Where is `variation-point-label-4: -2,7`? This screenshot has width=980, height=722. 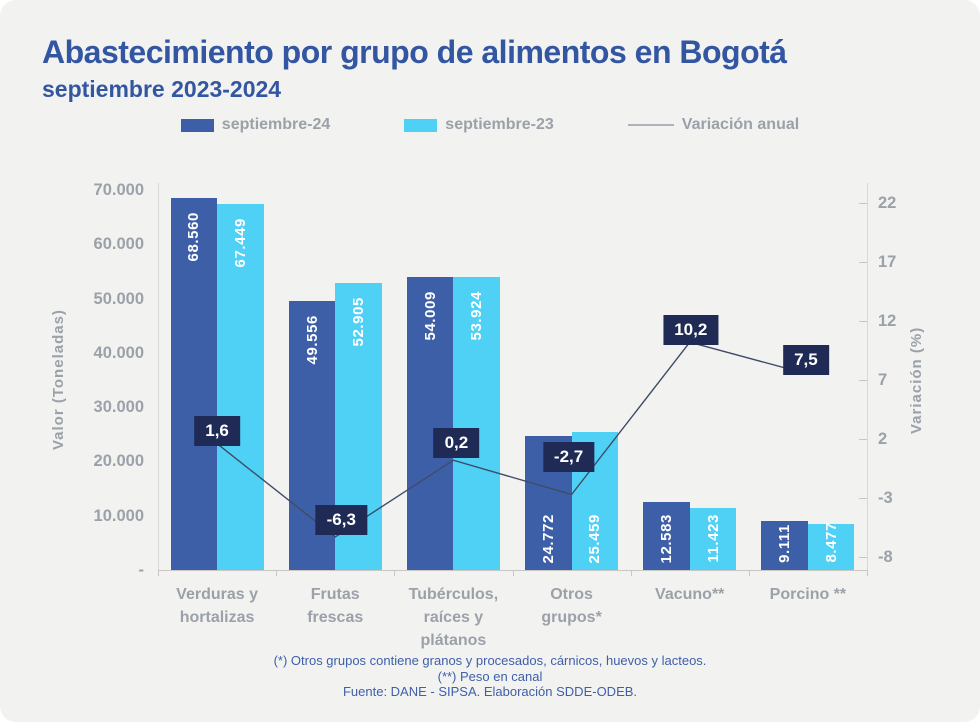
variation-point-label-4: -2,7 is located at coordinates (568, 457).